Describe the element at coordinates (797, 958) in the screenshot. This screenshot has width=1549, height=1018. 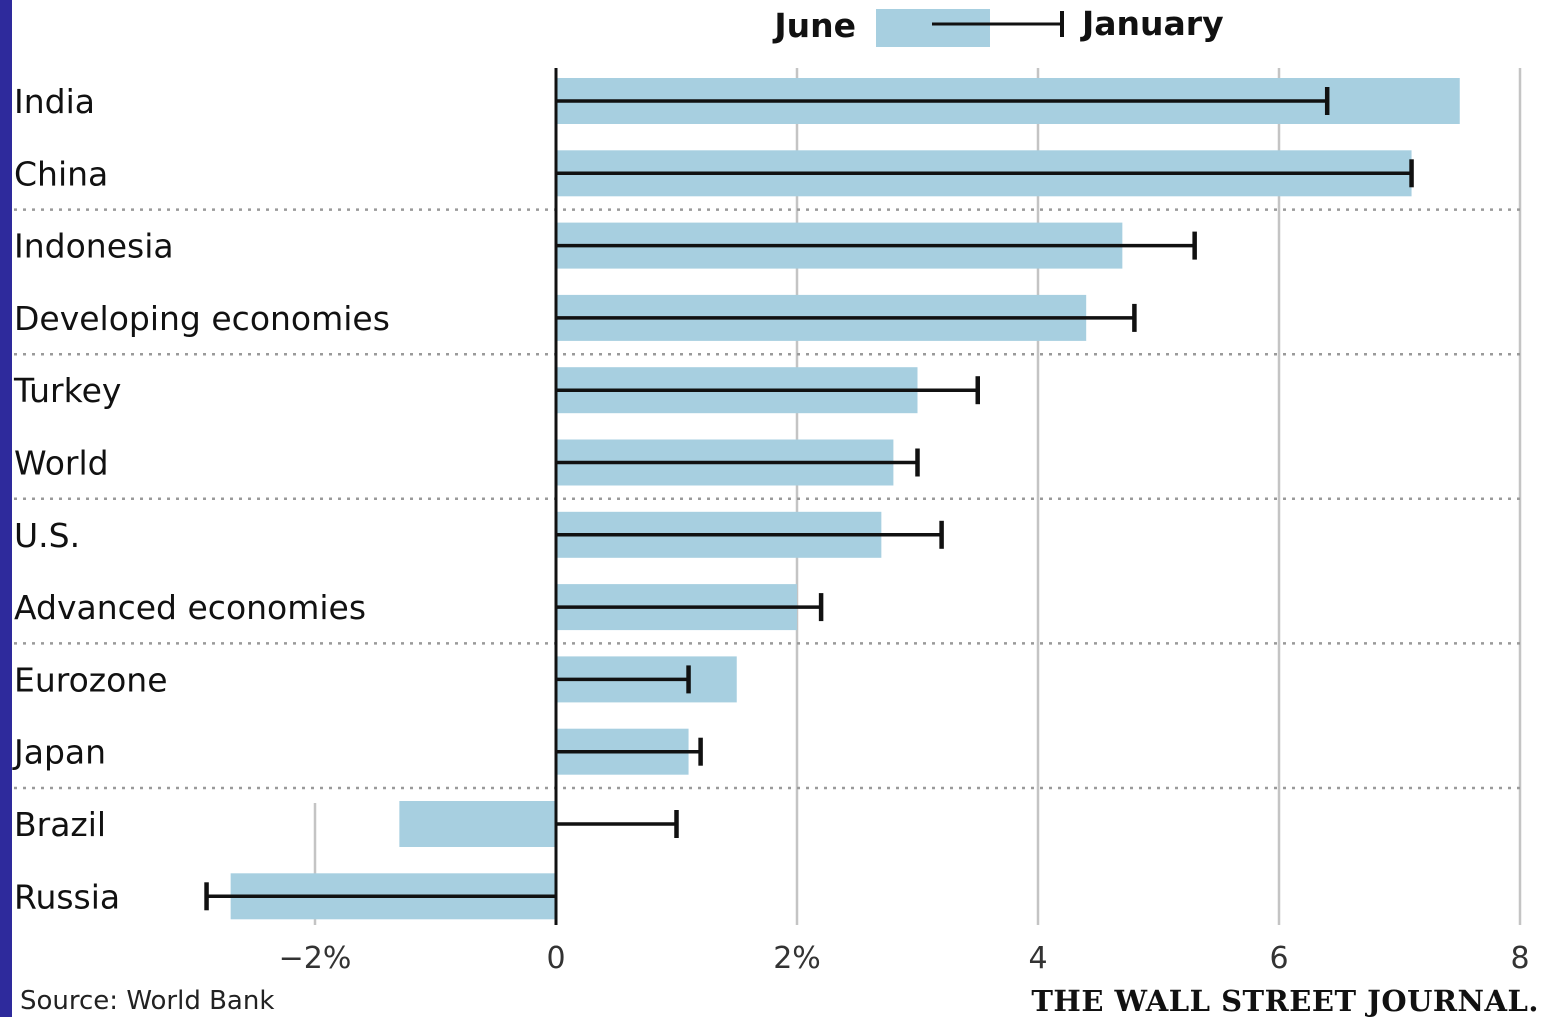
I see `x-tick-label: 2%` at that location.